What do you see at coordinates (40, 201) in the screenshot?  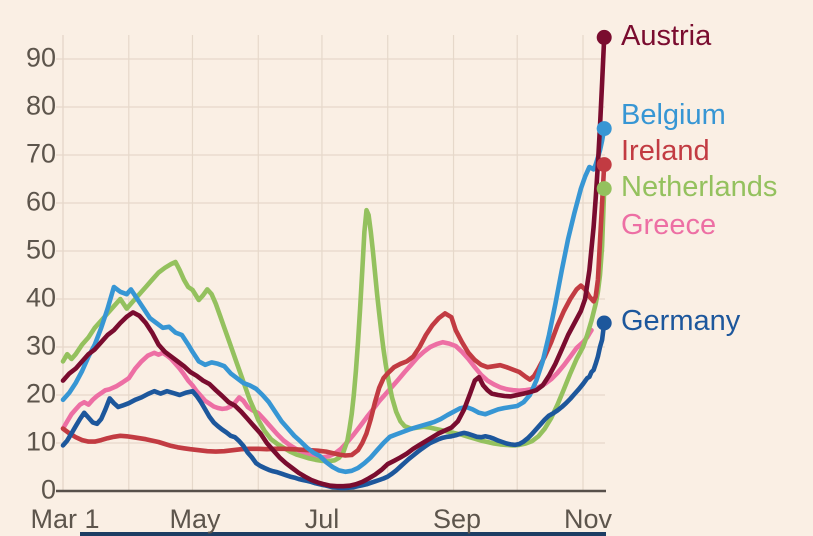 I see `y-axis-tick-label: 60` at bounding box center [40, 201].